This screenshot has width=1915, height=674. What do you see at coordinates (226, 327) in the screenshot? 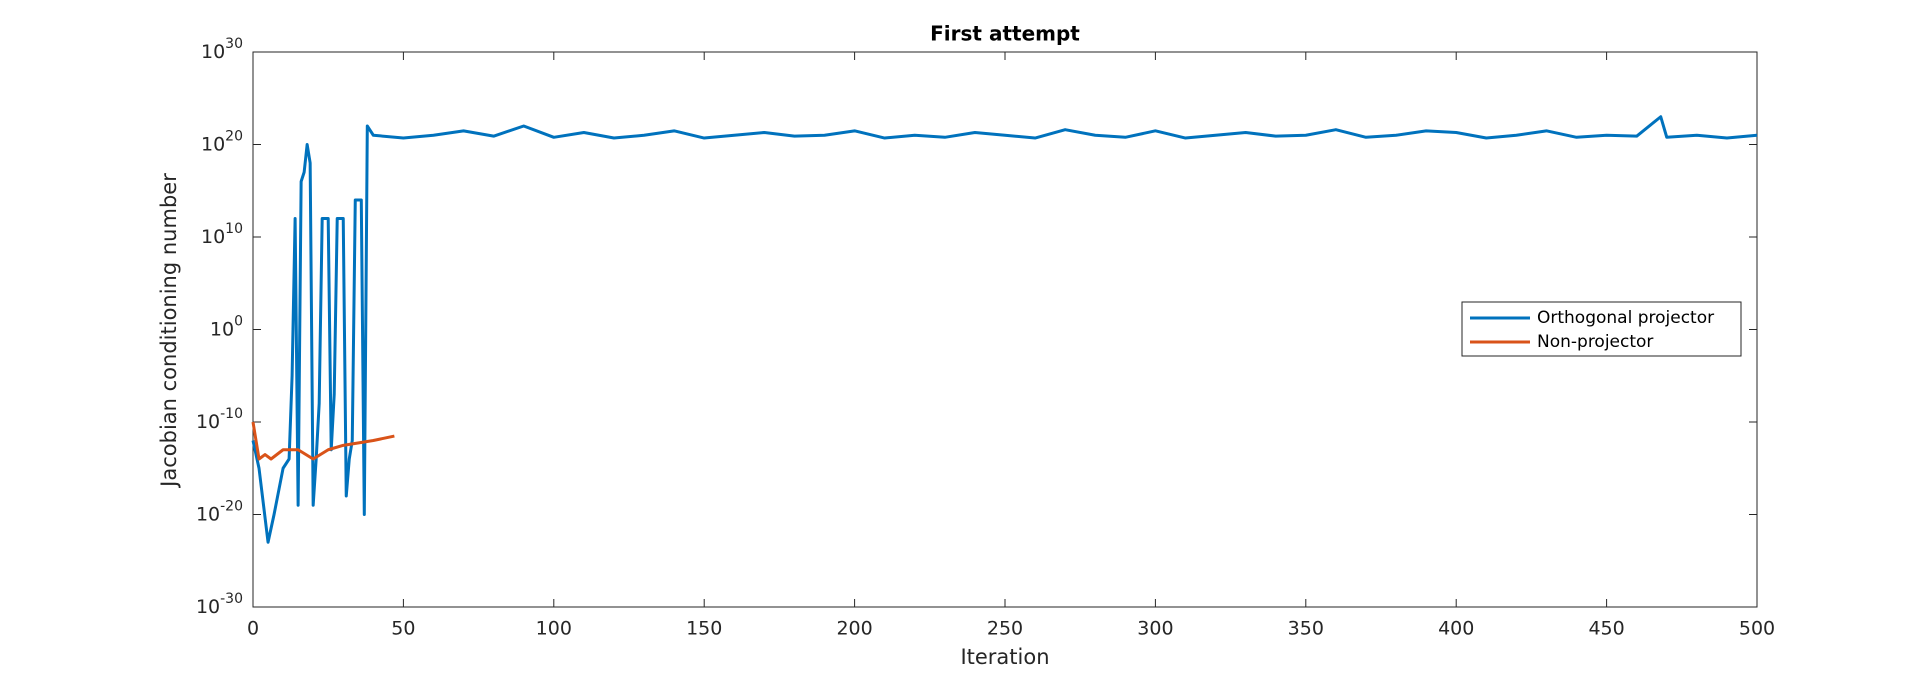
I see `y-tick-label: 100` at bounding box center [226, 327].